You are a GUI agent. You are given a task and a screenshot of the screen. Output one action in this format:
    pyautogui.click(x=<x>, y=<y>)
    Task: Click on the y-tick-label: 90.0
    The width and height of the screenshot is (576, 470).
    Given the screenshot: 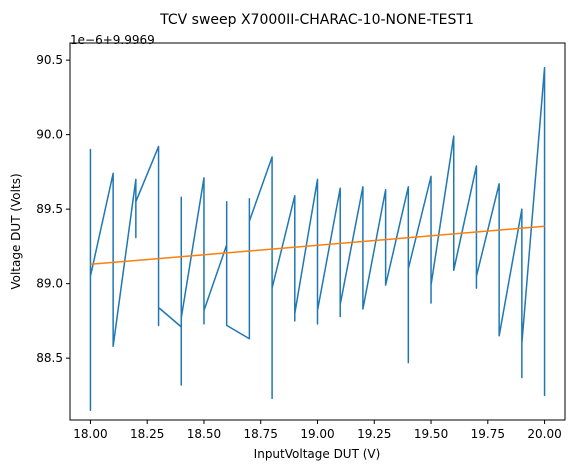 What is the action you would take?
    pyautogui.click(x=49, y=135)
    